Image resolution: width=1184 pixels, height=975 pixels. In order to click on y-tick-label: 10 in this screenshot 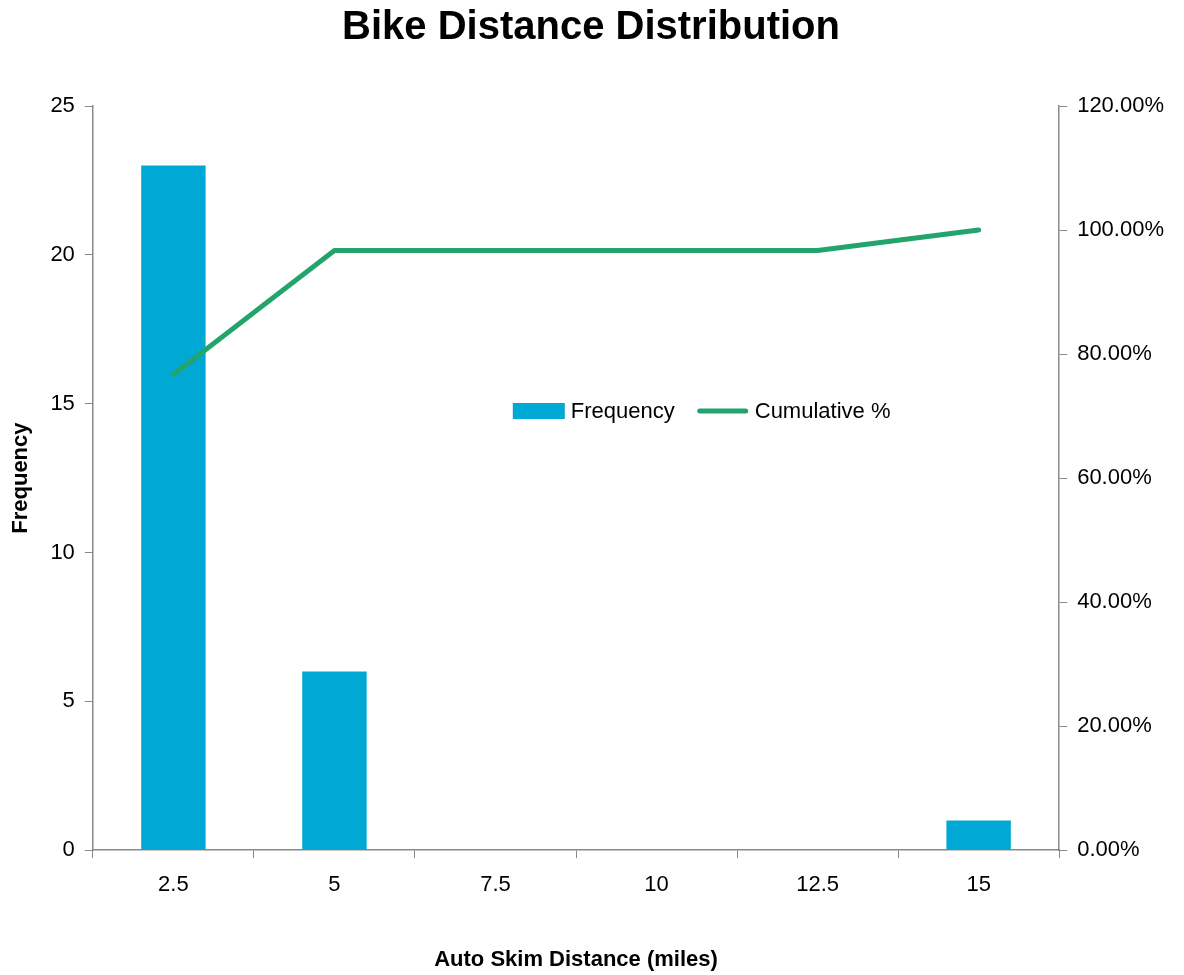, I will do `click(62, 551)`.